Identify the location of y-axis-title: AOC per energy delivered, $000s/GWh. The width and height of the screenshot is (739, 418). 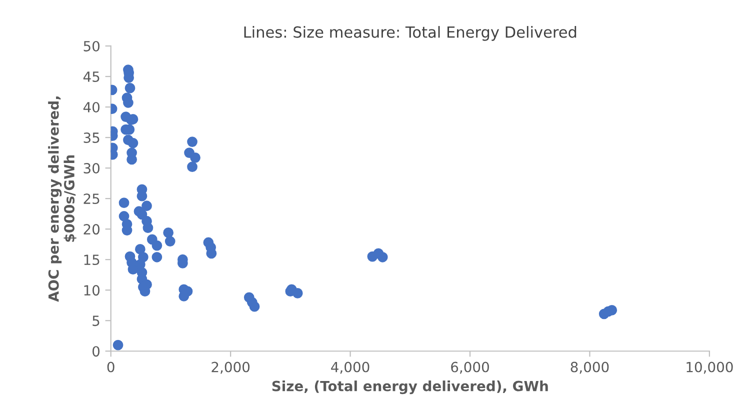
(62, 199).